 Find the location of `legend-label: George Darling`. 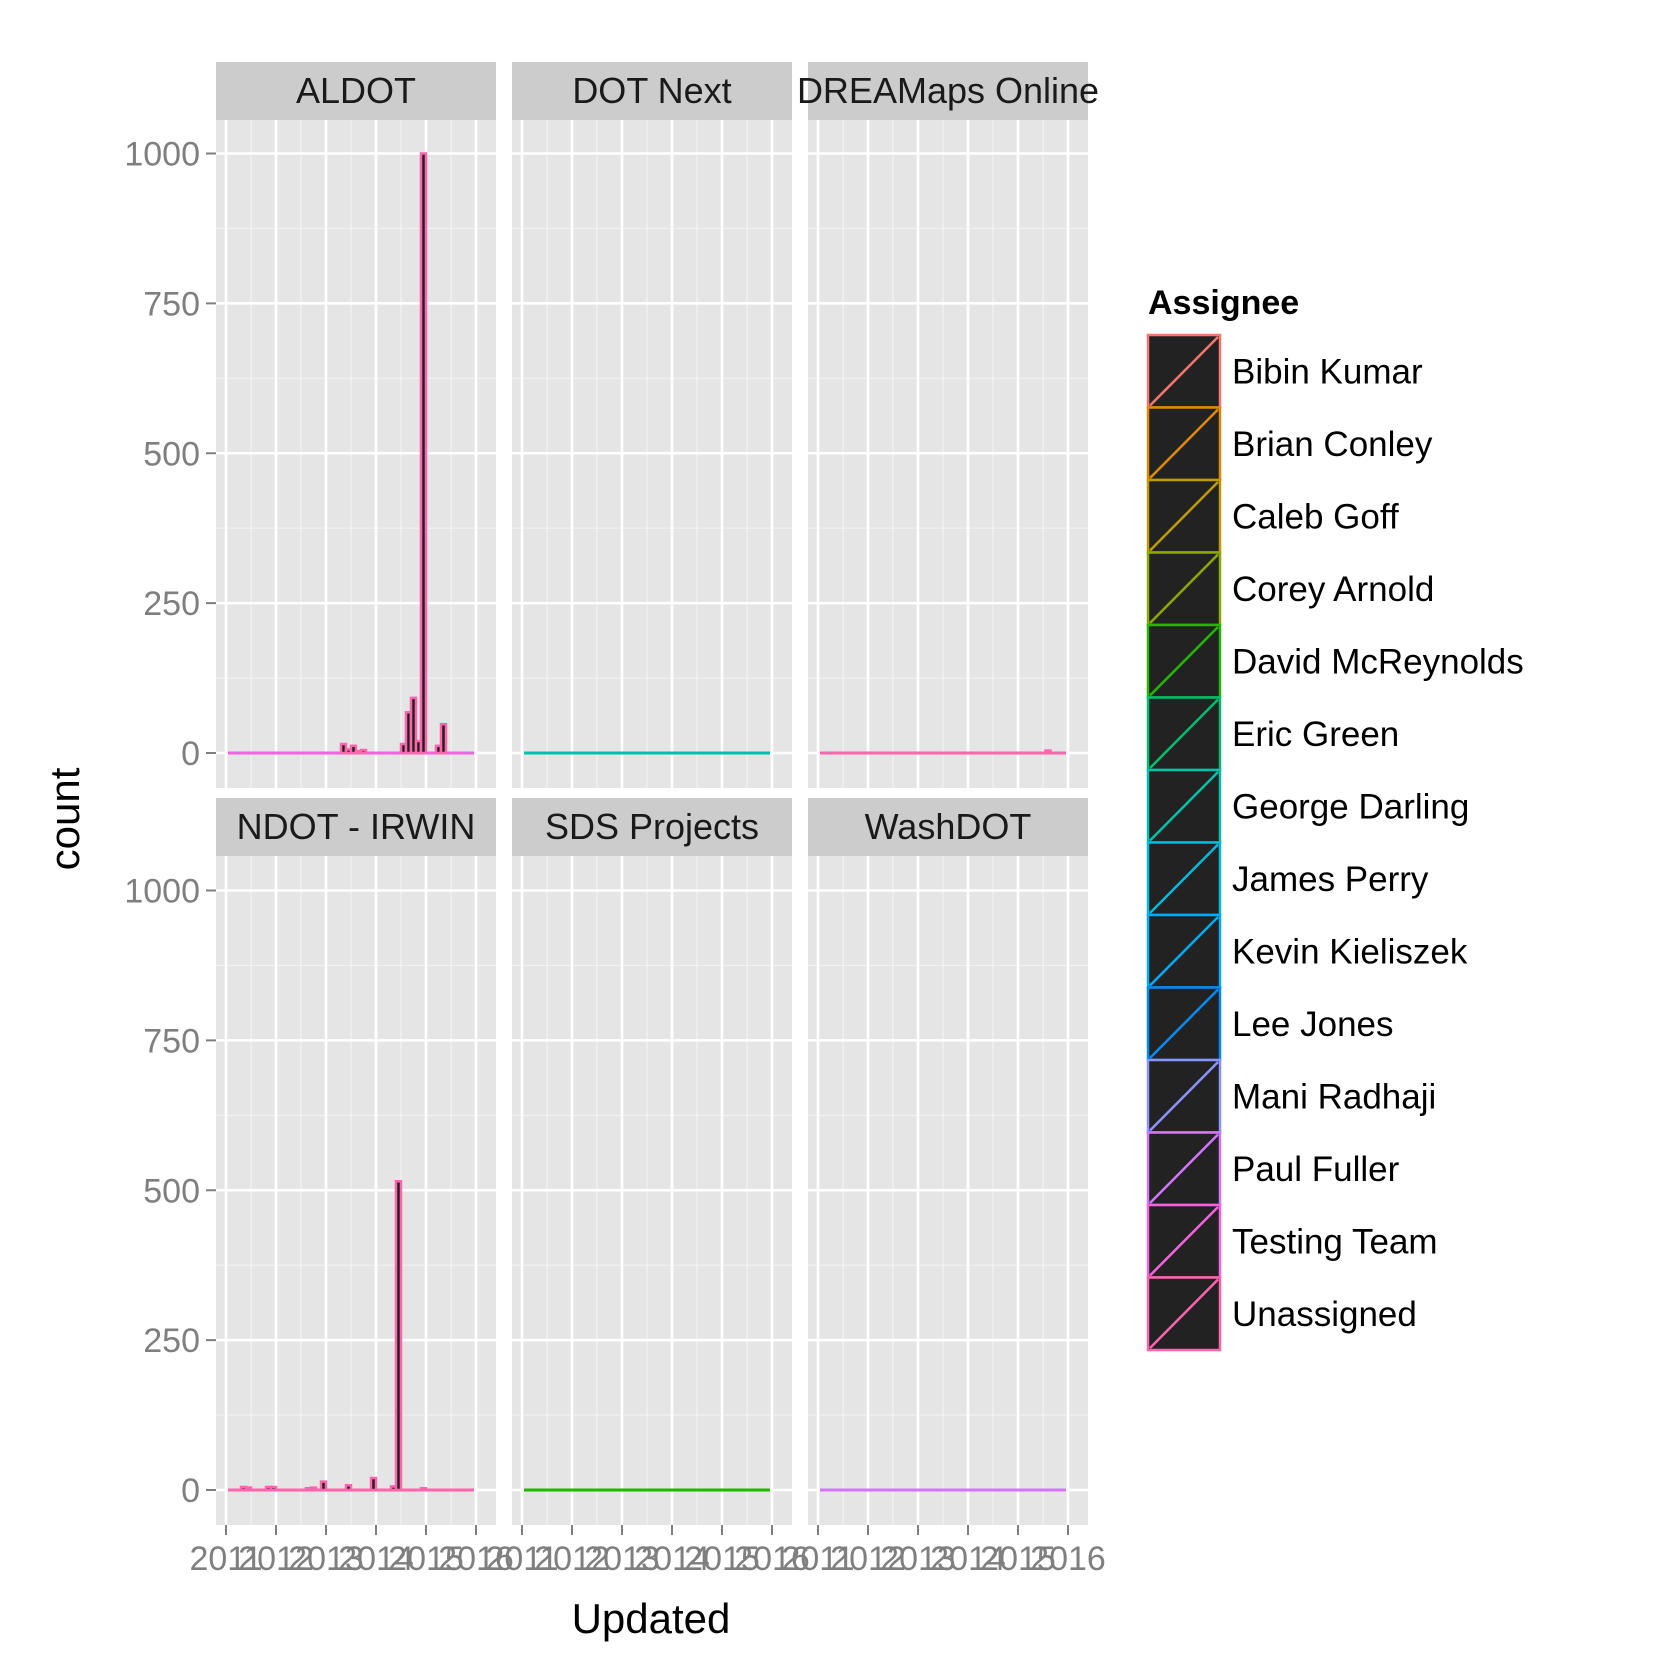

legend-label: George Darling is located at coordinates (1350, 806).